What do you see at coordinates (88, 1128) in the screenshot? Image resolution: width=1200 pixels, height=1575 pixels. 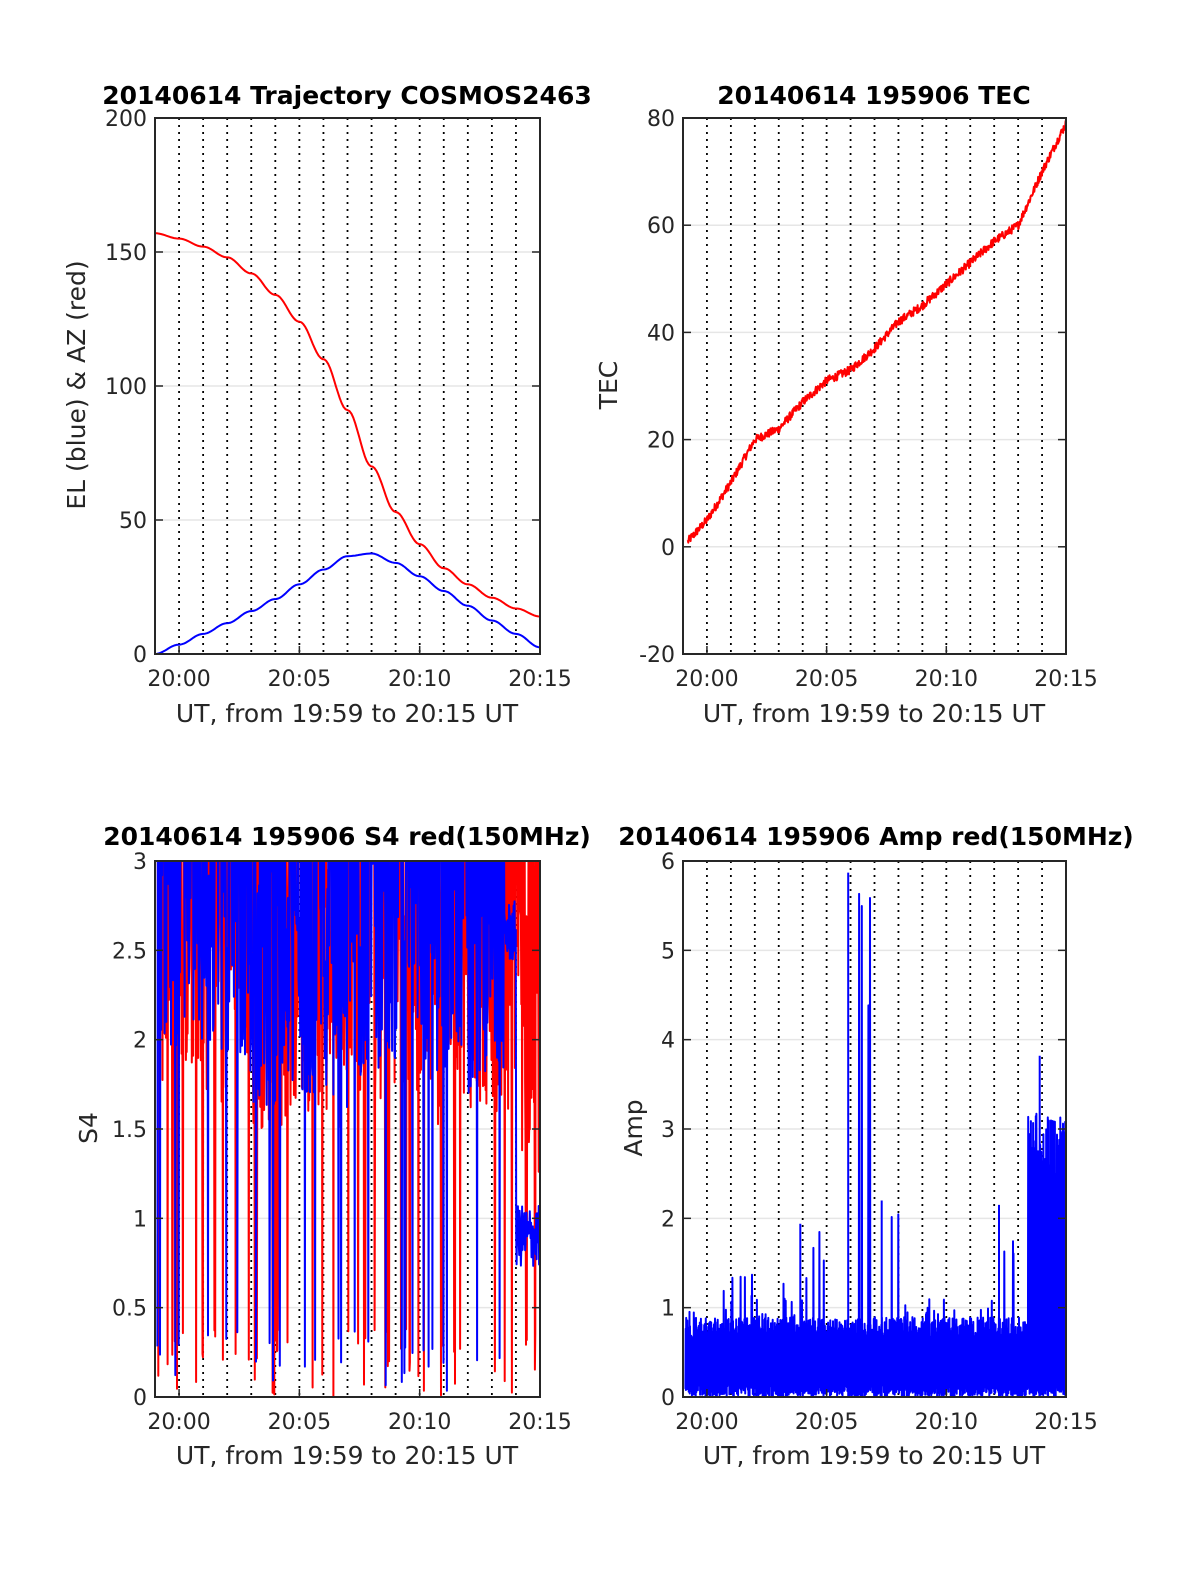 I see `s4-ylabel: S4` at bounding box center [88, 1128].